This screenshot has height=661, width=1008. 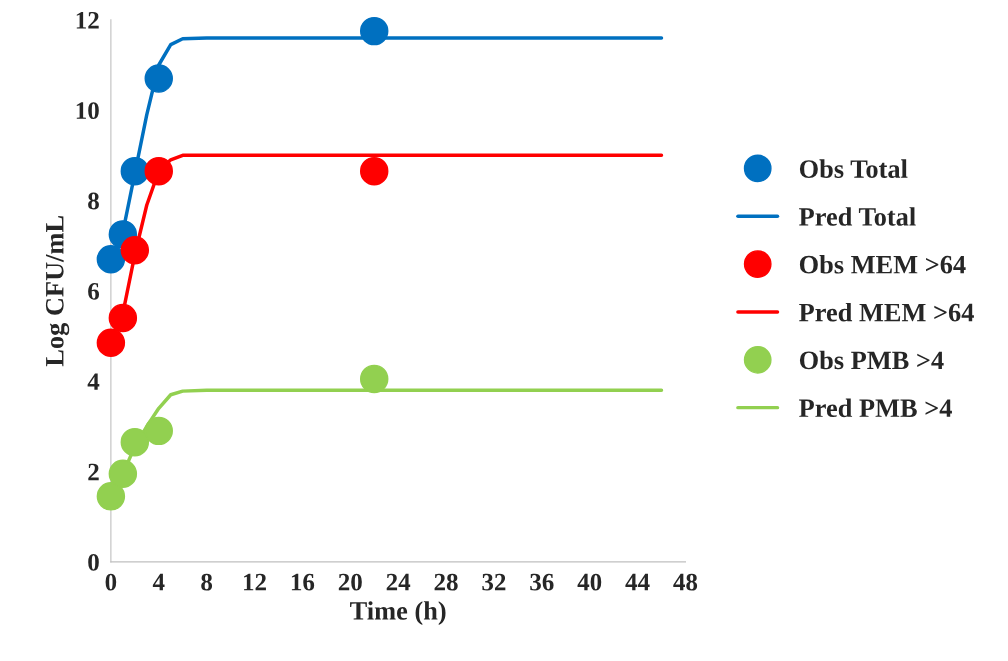 I want to click on x-axis-title: Time (h), so click(x=398, y=613).